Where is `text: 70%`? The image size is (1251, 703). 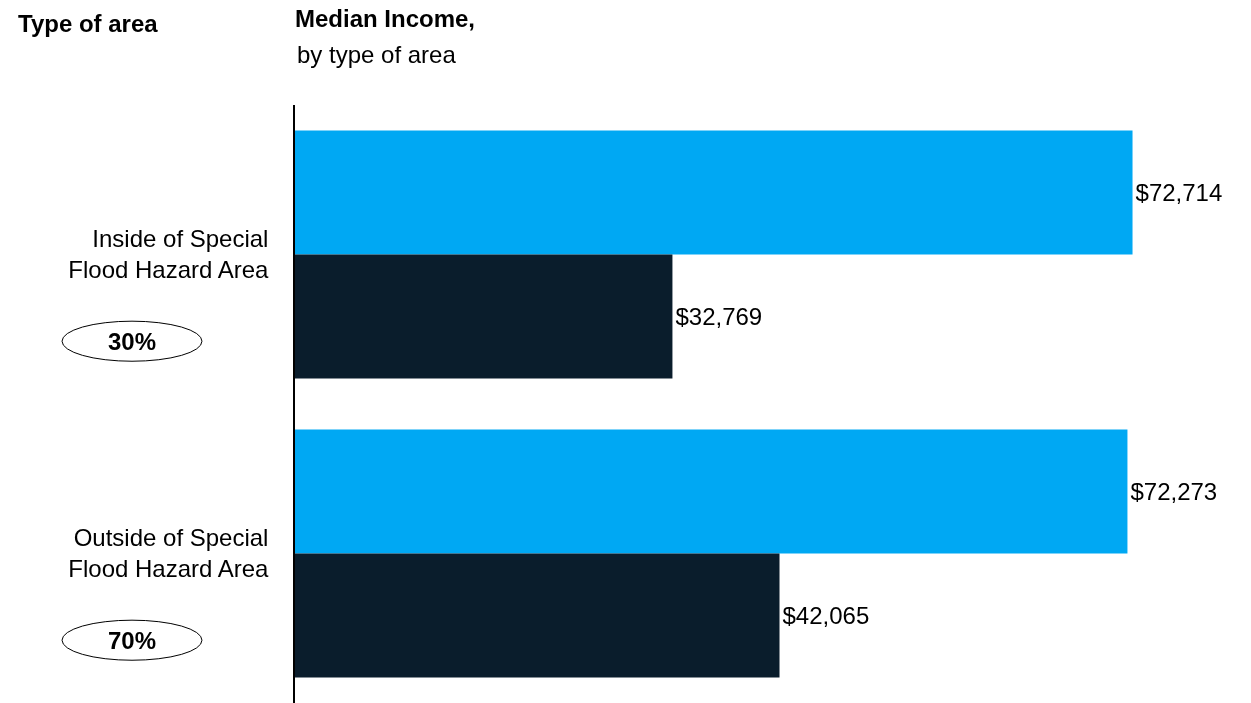
text: 70% is located at coordinates (132, 640).